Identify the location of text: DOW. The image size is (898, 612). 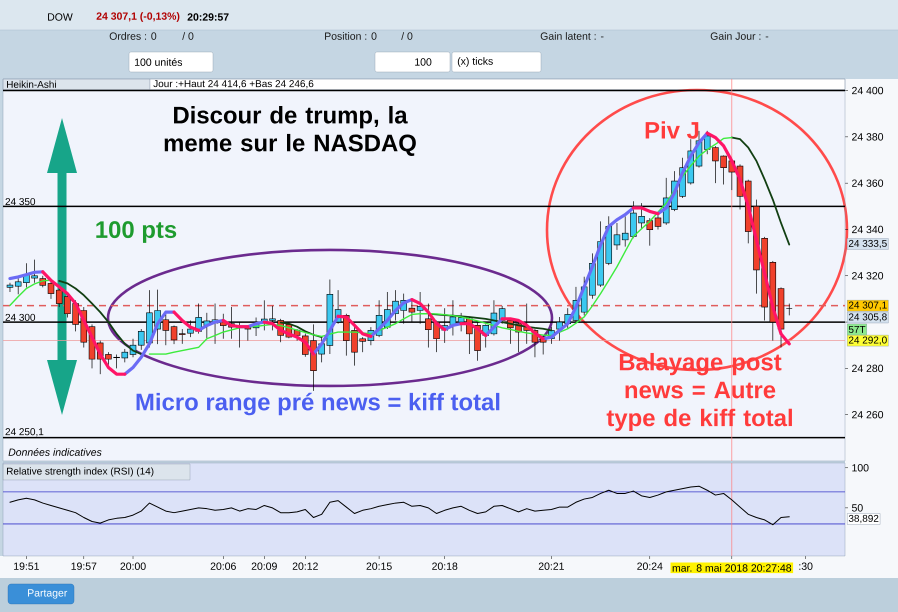
(60, 17).